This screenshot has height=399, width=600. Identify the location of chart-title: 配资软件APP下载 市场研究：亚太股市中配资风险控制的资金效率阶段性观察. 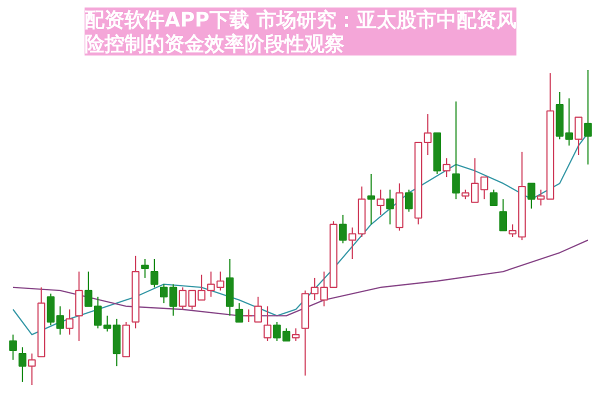
(300, 32).